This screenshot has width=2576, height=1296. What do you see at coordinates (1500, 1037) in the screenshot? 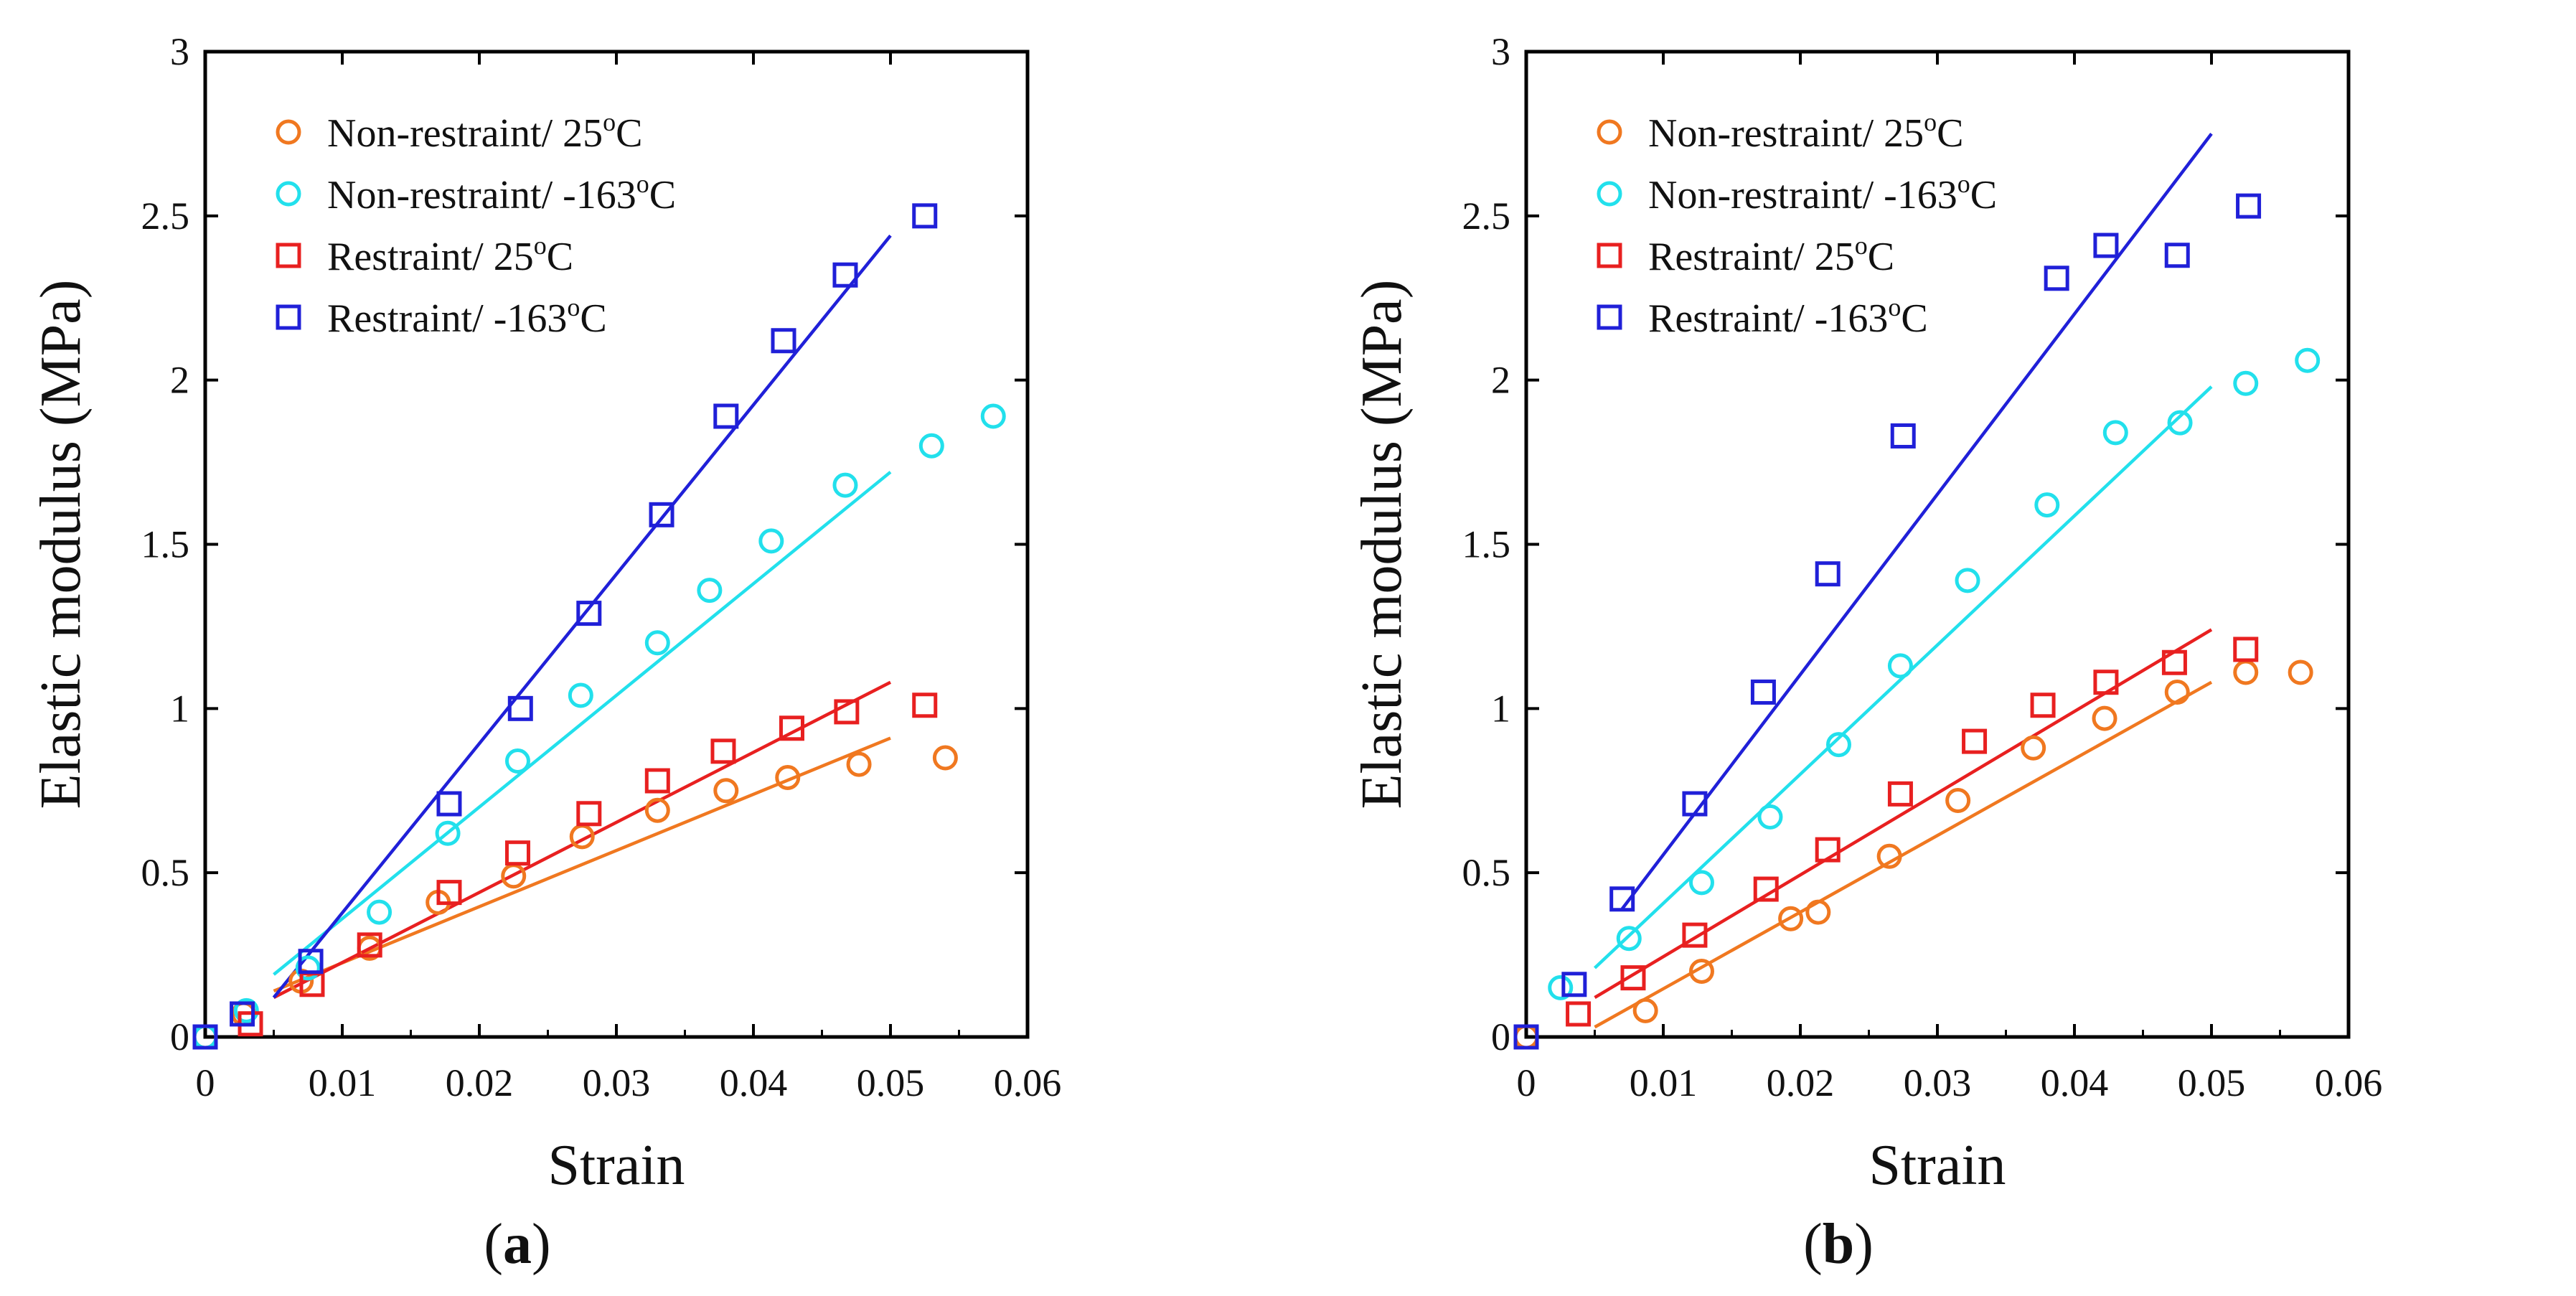
I see `y-tick-label: 0` at bounding box center [1500, 1037].